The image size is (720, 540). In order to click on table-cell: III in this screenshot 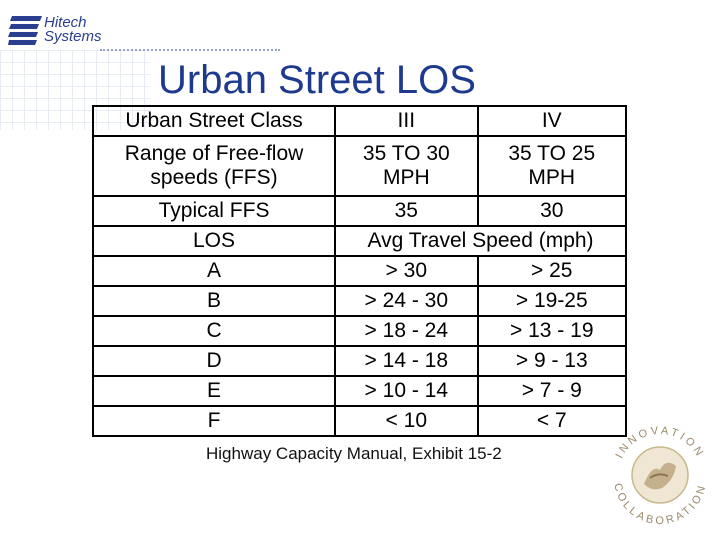, I will do `click(406, 121)`.